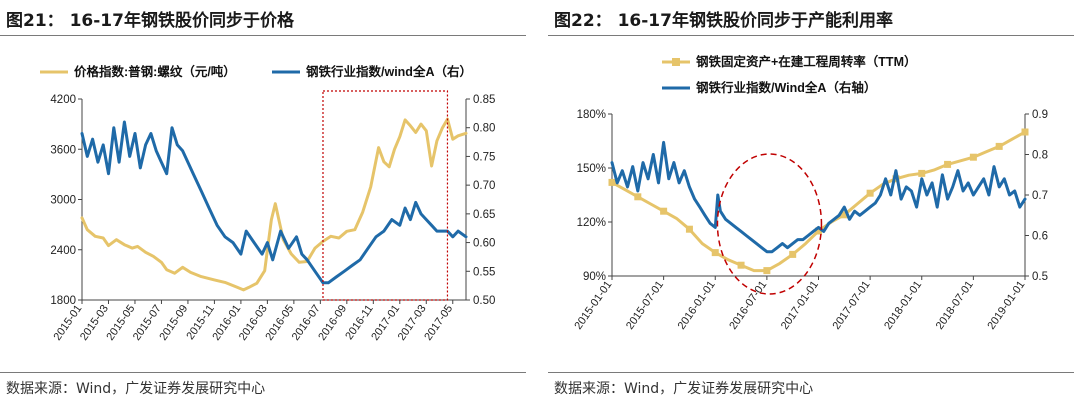 The image size is (1080, 409). What do you see at coordinates (484, 100) in the screenshot?
I see `y-right-tick-label: 0.85` at bounding box center [484, 100].